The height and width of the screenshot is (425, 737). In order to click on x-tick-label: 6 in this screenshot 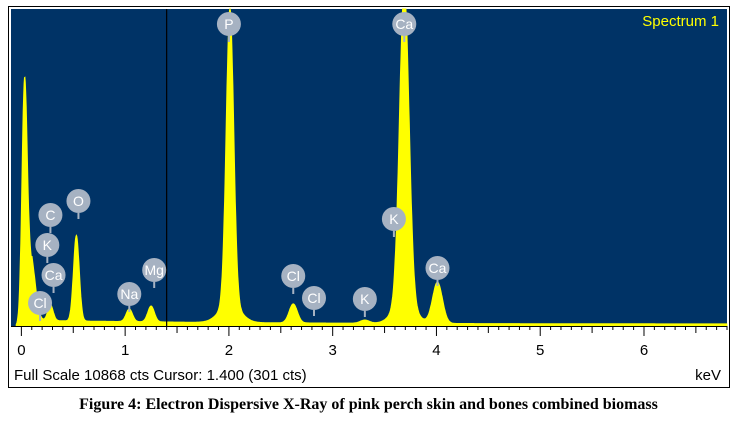, I will do `click(644, 350)`.